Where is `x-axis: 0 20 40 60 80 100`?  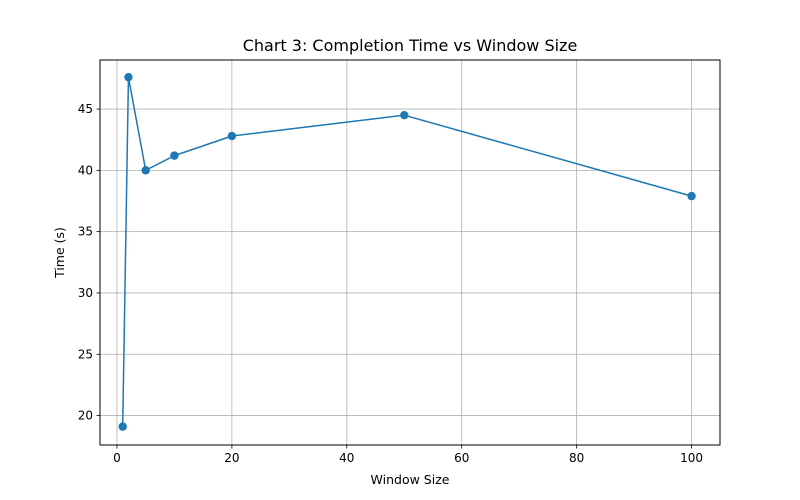 x-axis: 0 20 40 60 80 100 is located at coordinates (408, 455).